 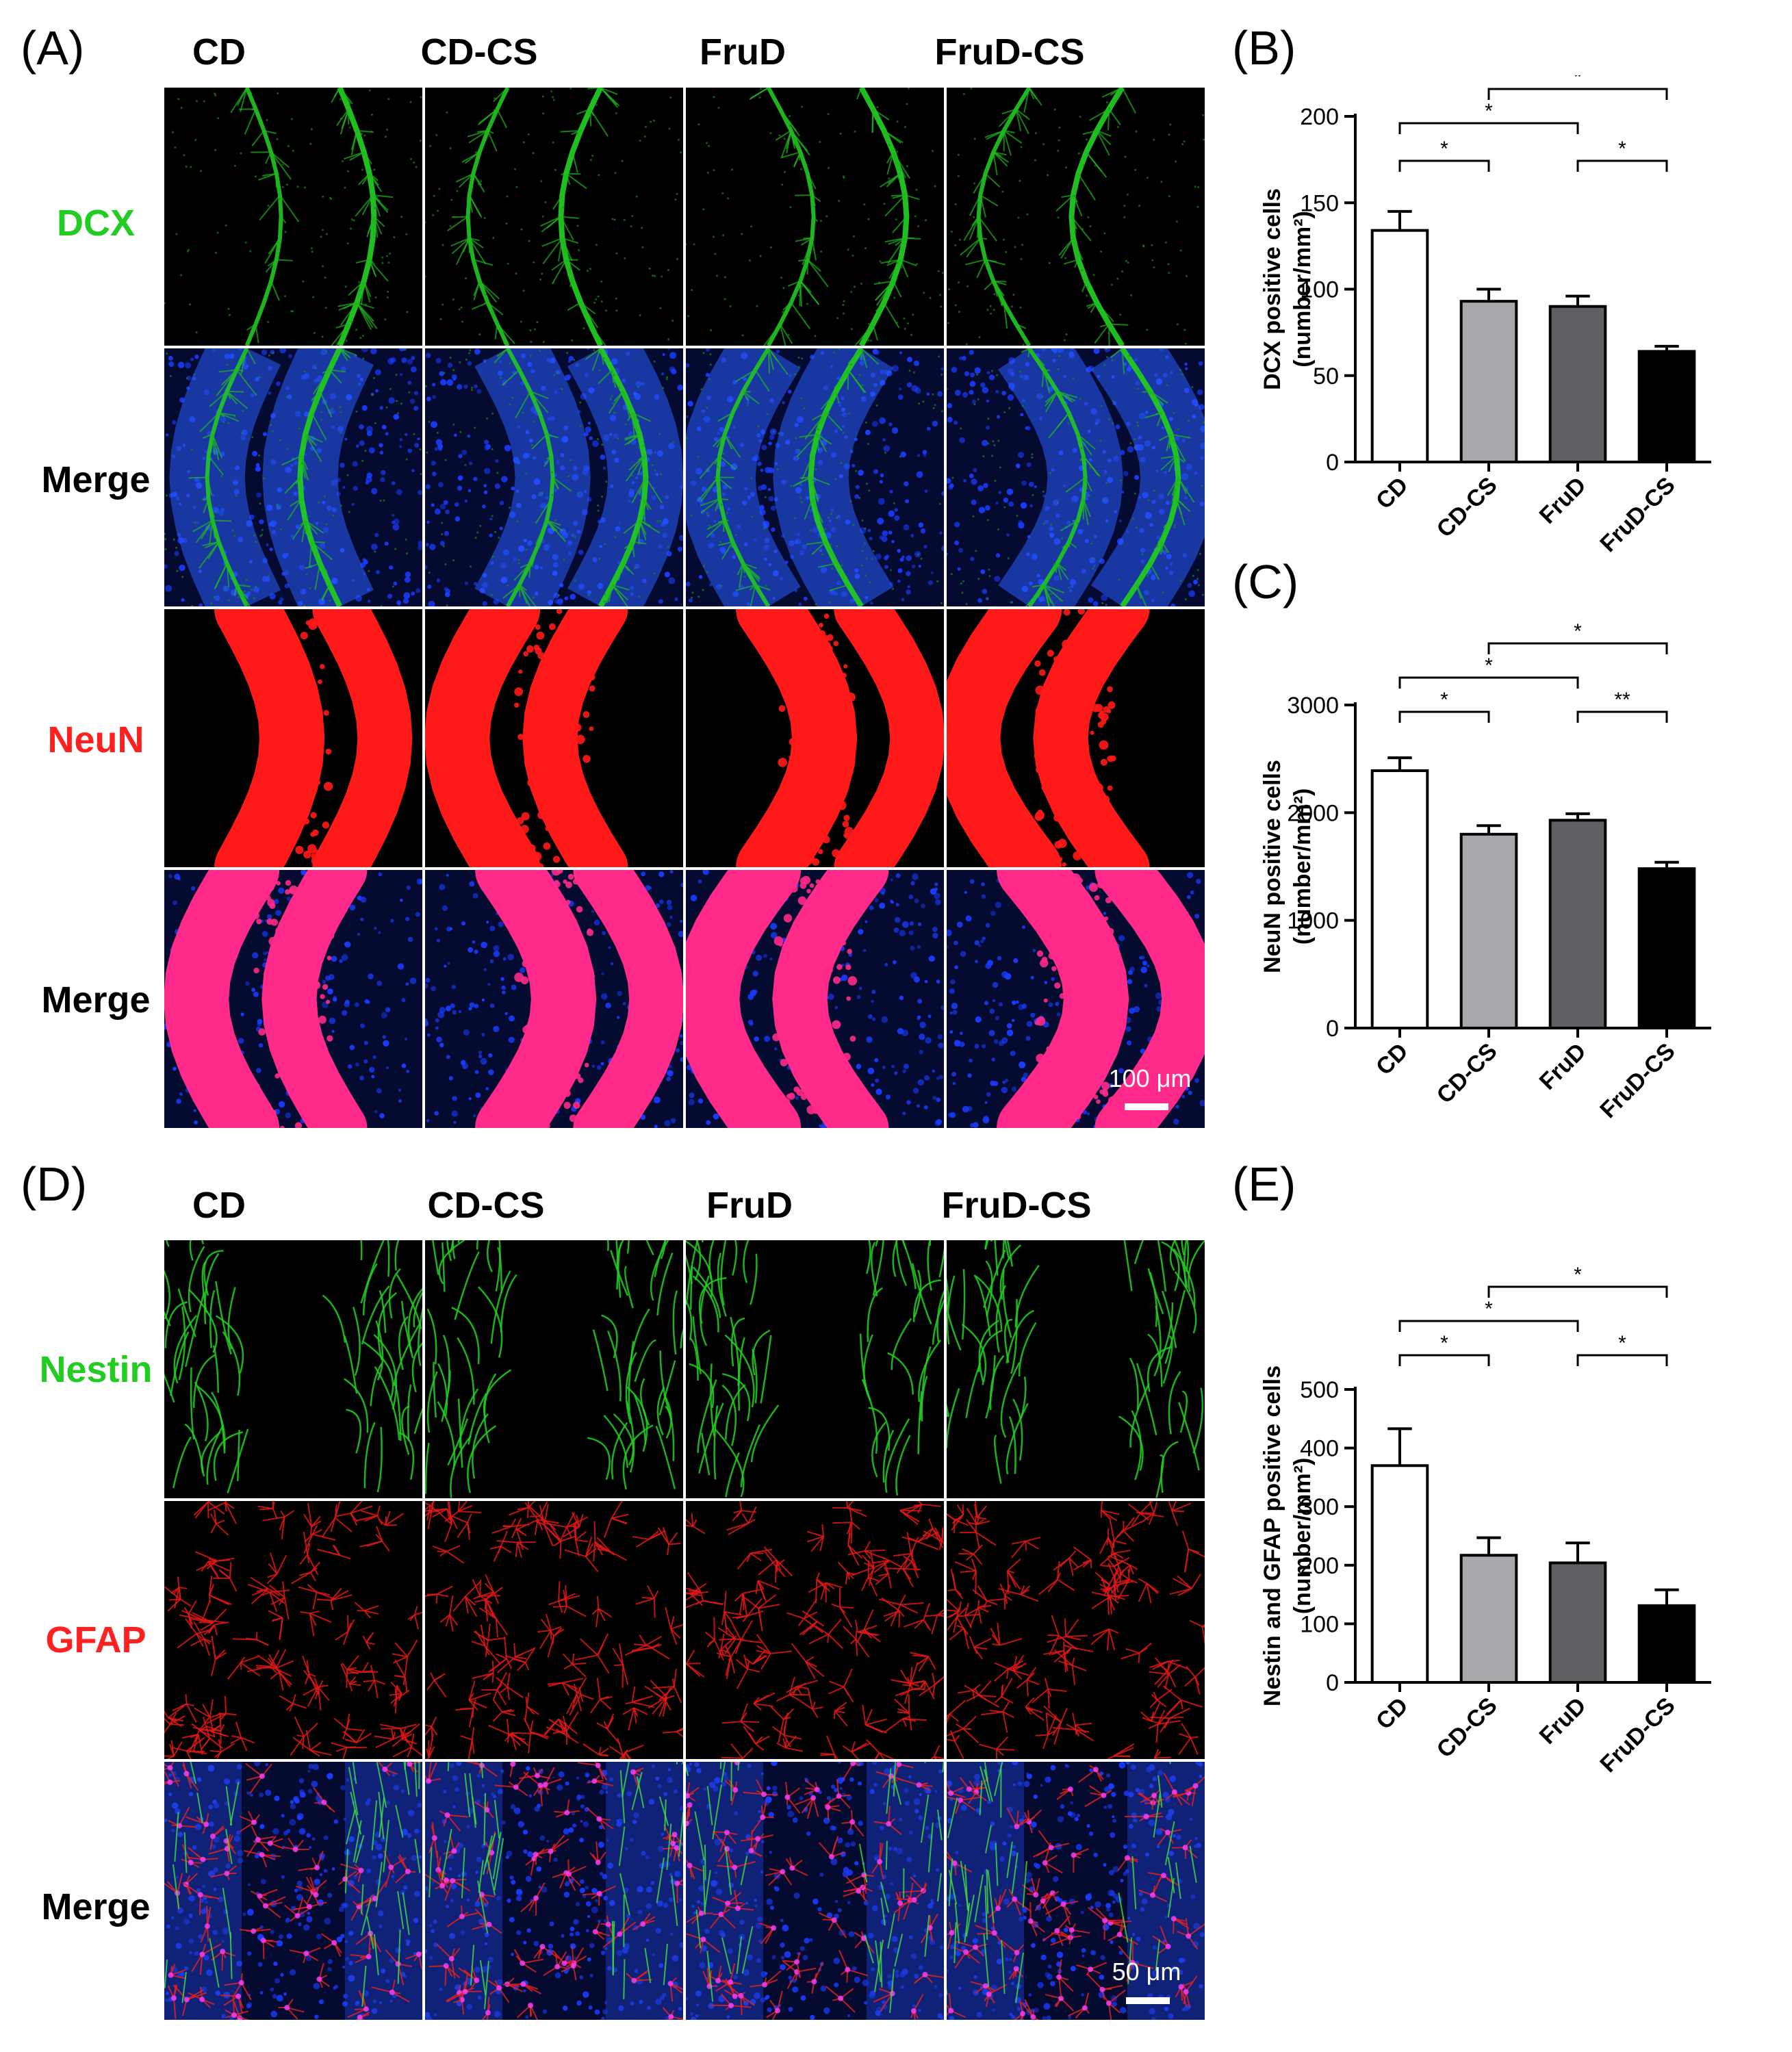 I want to click on y-tick-label: 2000, so click(x=1313, y=813).